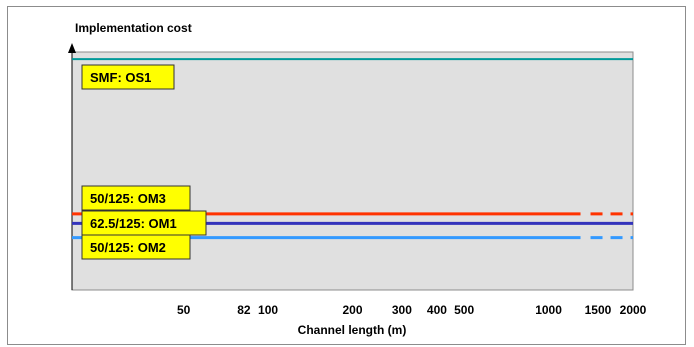  What do you see at coordinates (244, 310) in the screenshot?
I see `x-tick-label-1: 82` at bounding box center [244, 310].